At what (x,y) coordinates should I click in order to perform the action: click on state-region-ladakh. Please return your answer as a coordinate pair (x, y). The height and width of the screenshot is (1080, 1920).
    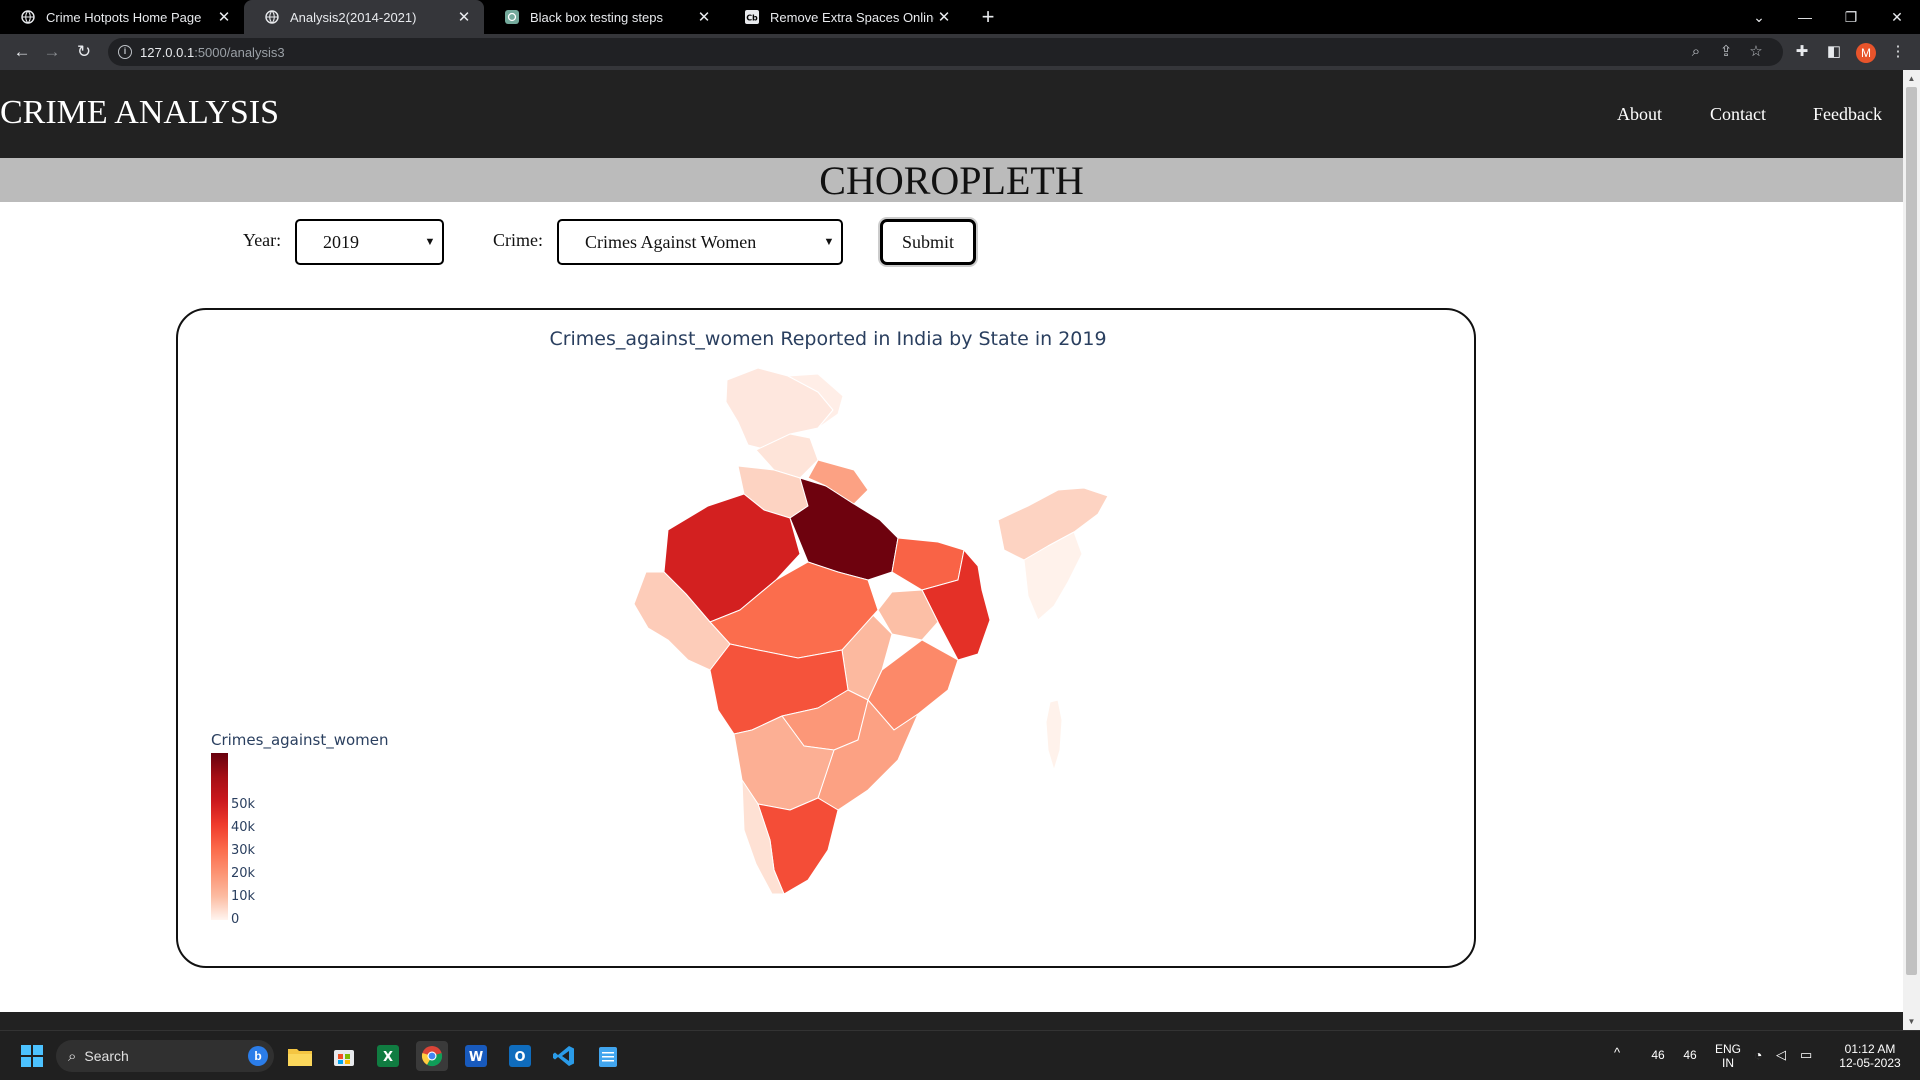
    Looking at the image, I should click on (815, 401).